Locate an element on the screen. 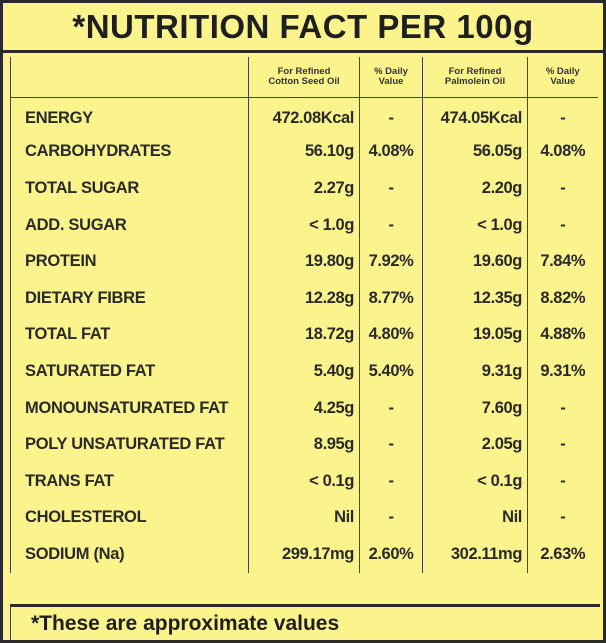 The height and width of the screenshot is (643, 606). cotton-seed-oil-daily-value: 4.08% is located at coordinates (391, 152).